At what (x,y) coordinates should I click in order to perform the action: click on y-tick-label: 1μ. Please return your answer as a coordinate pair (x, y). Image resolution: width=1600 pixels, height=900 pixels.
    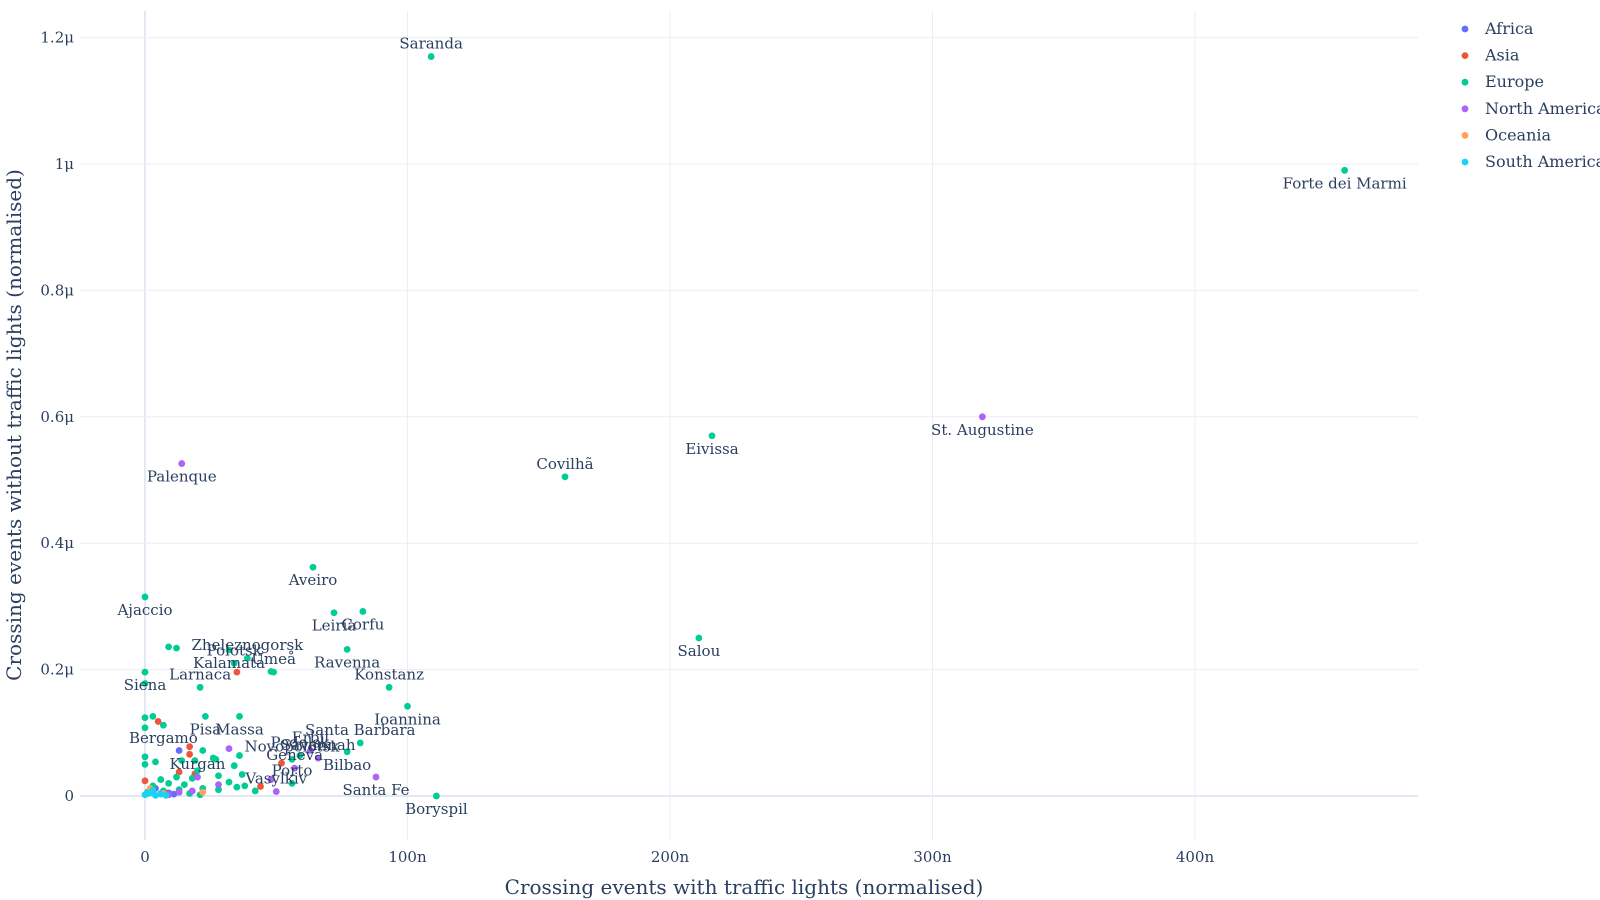
    Looking at the image, I should click on (65, 164).